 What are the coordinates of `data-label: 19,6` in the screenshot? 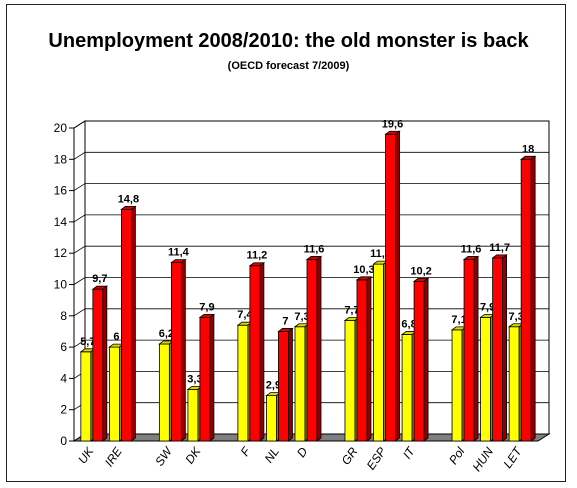 It's located at (392, 124).